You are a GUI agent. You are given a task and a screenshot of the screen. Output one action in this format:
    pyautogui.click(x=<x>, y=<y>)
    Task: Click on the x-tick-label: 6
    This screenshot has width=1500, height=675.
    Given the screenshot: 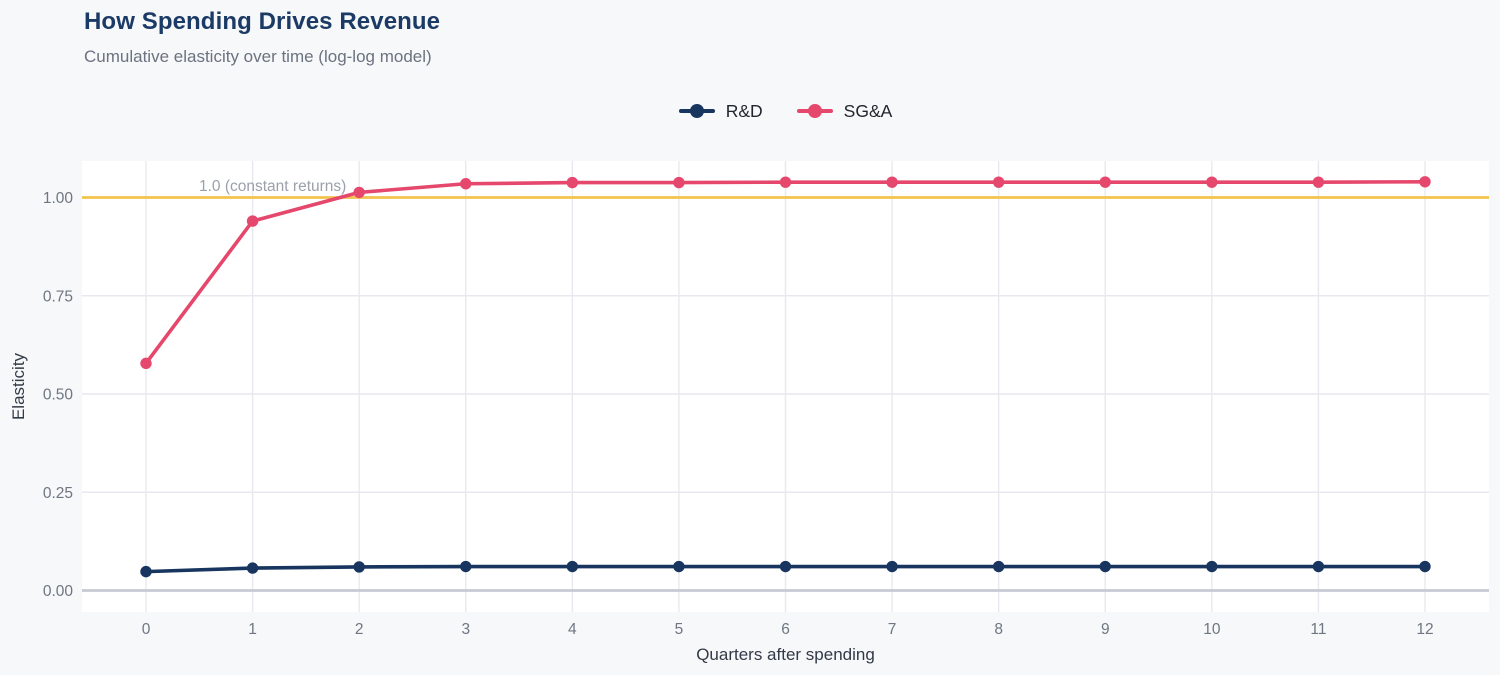 What is the action you would take?
    pyautogui.click(x=785, y=629)
    